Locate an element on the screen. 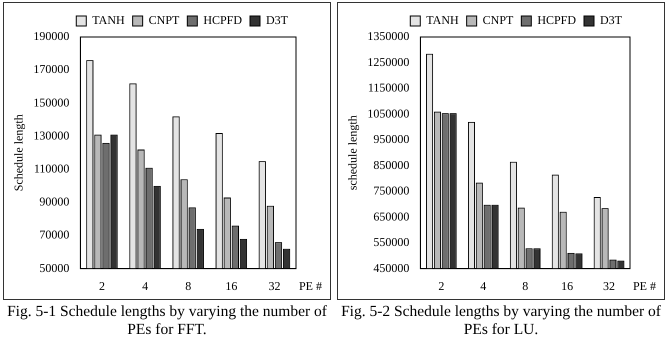 This screenshot has width=669, height=363. y-tick-label: 450000 is located at coordinates (391, 267).